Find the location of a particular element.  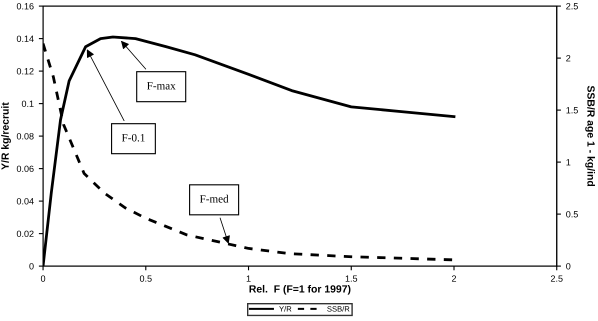

y-tick-label: 0.06 is located at coordinates (25, 169).